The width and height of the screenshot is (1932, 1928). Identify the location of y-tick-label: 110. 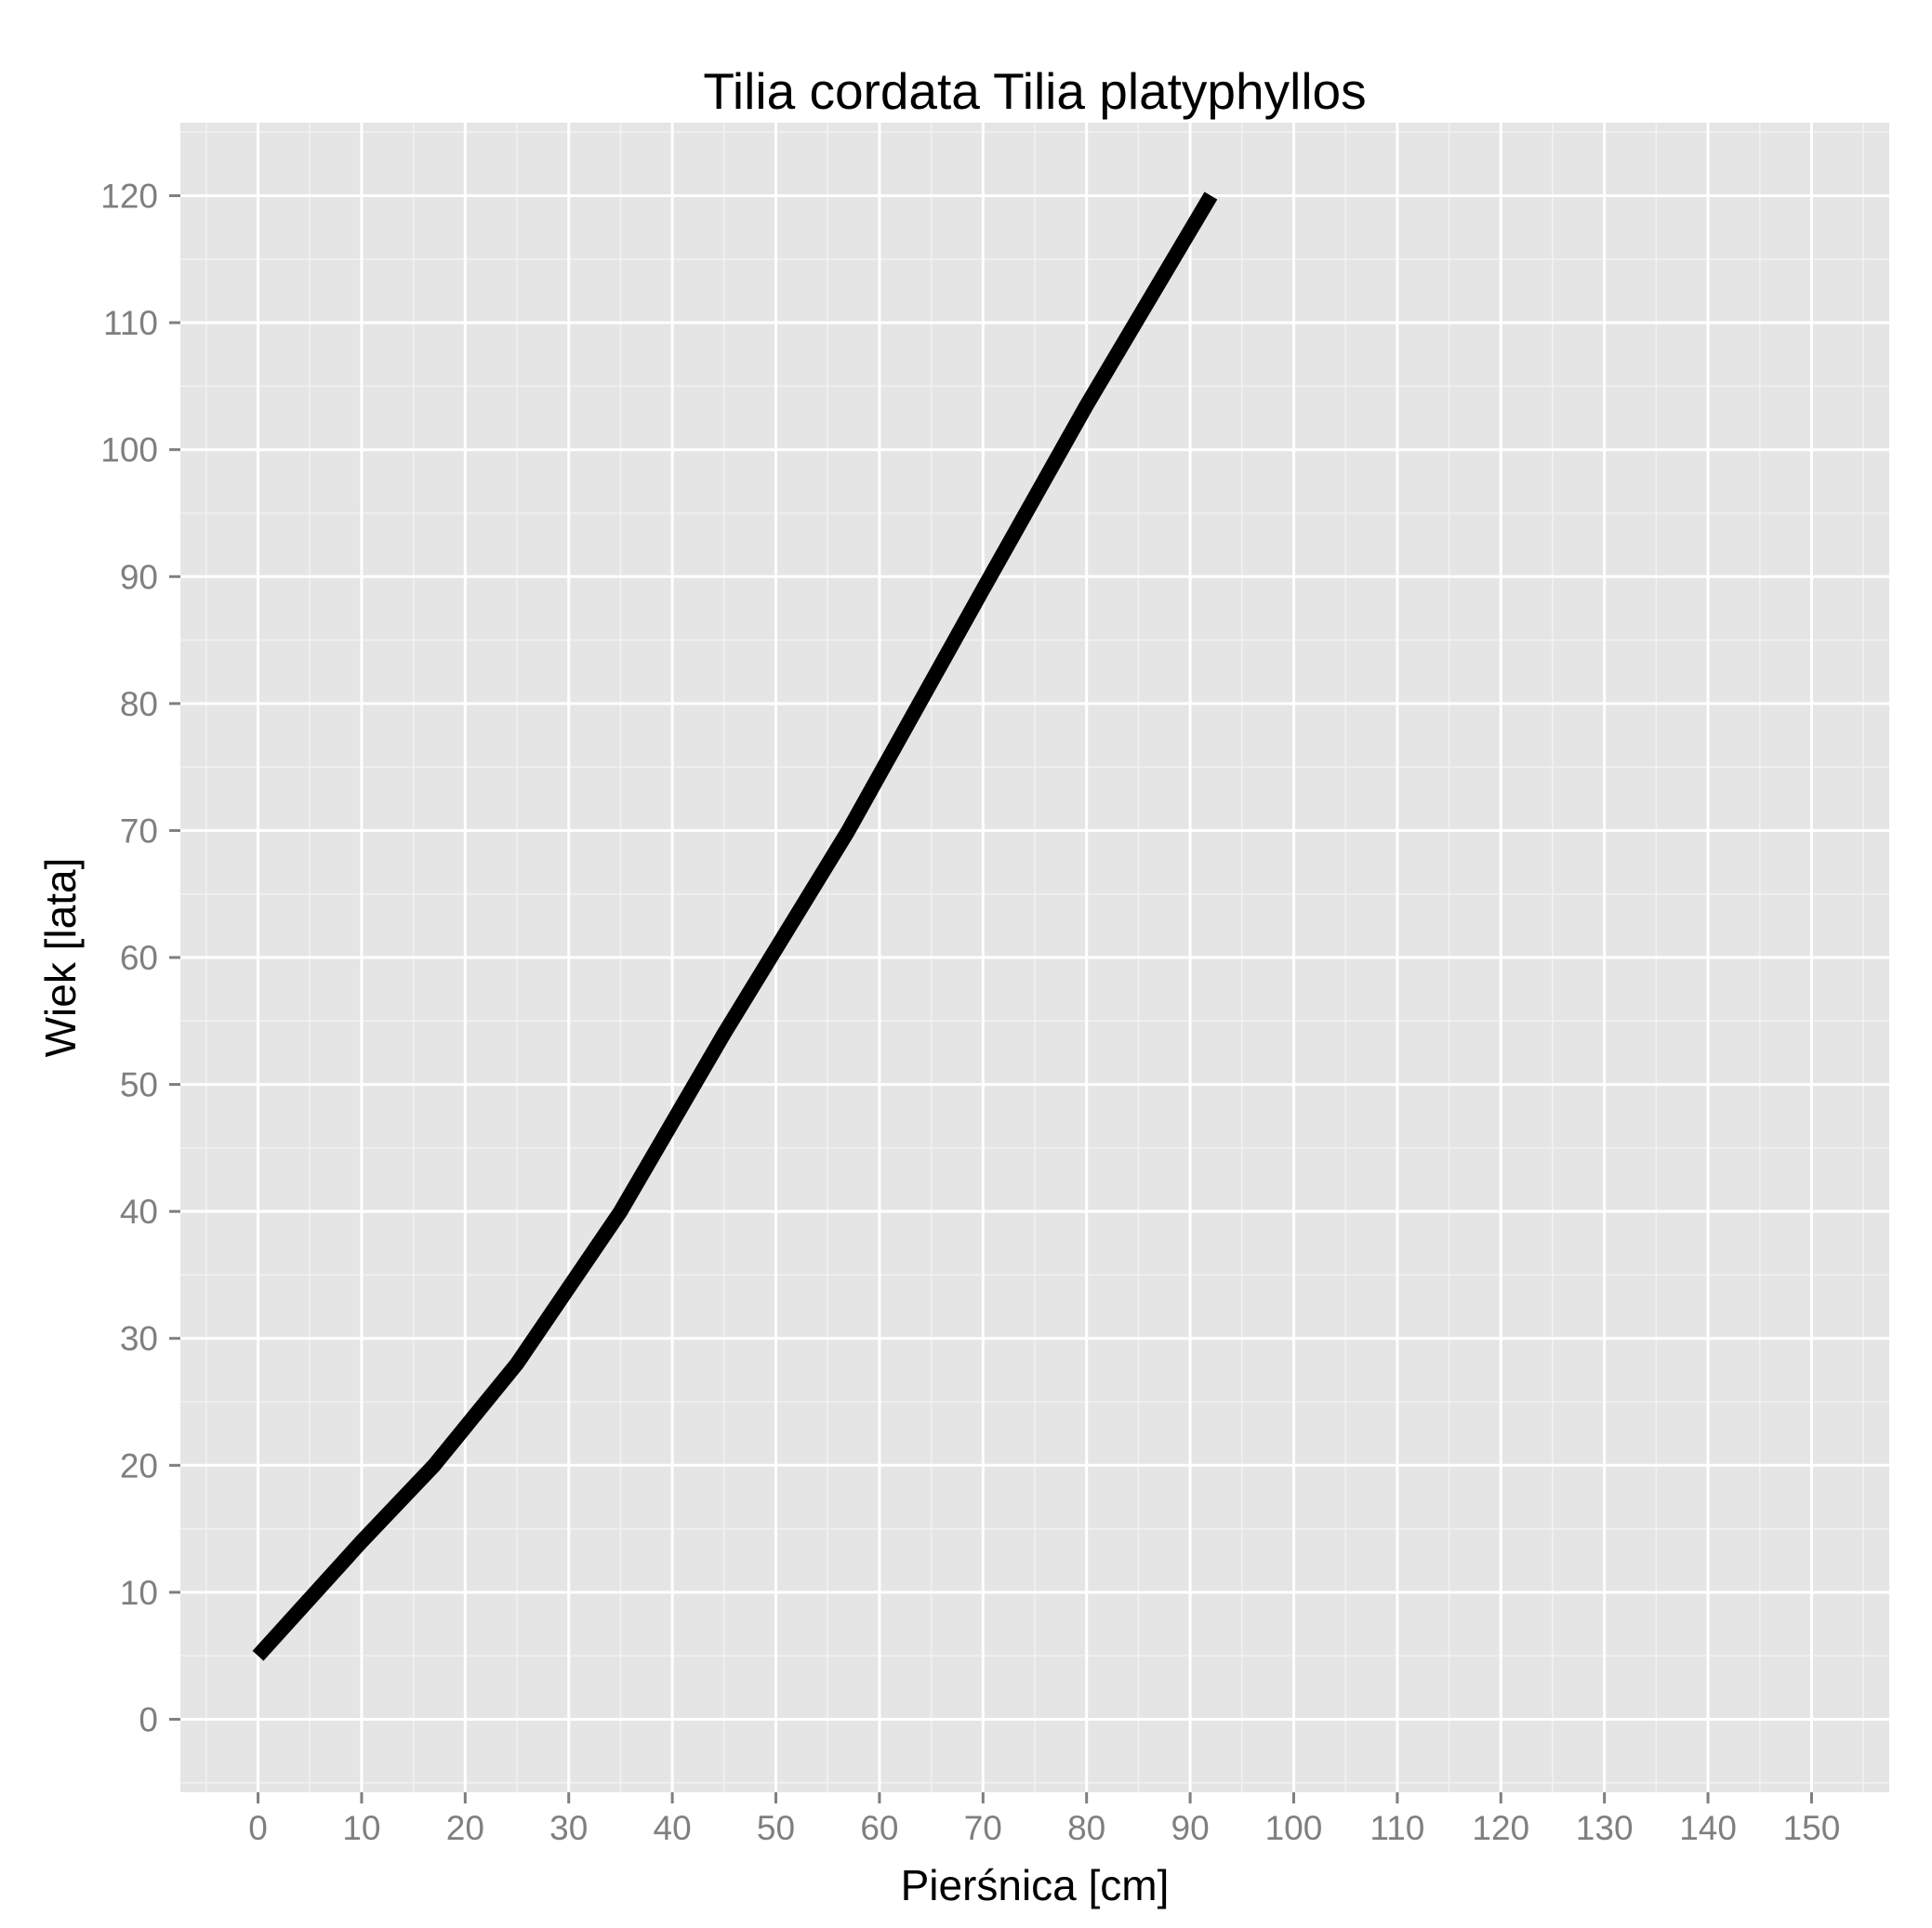
(130, 323).